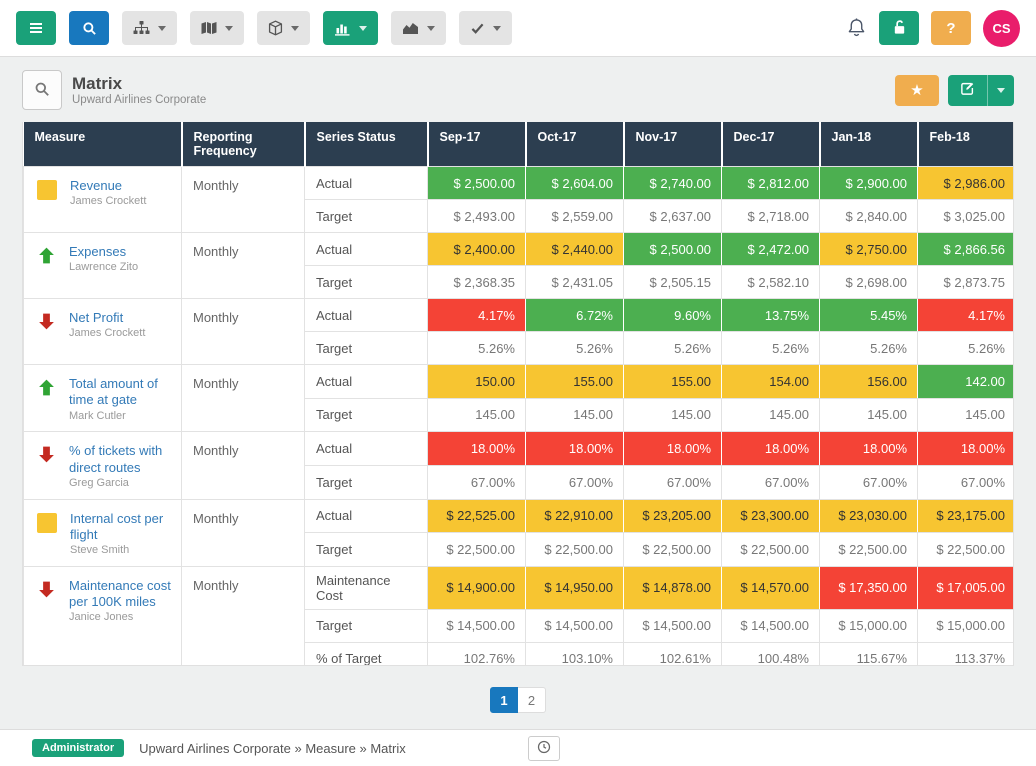 The height and width of the screenshot is (766, 1036). I want to click on header-actions: ★, so click(954, 90).